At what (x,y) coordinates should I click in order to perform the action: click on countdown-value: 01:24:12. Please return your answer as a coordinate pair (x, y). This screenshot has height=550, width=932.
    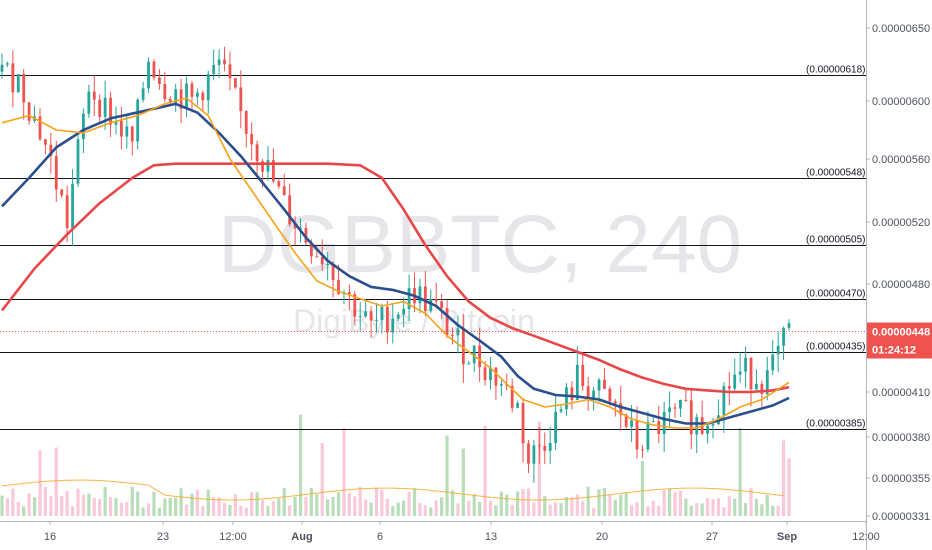
    Looking at the image, I should click on (894, 351).